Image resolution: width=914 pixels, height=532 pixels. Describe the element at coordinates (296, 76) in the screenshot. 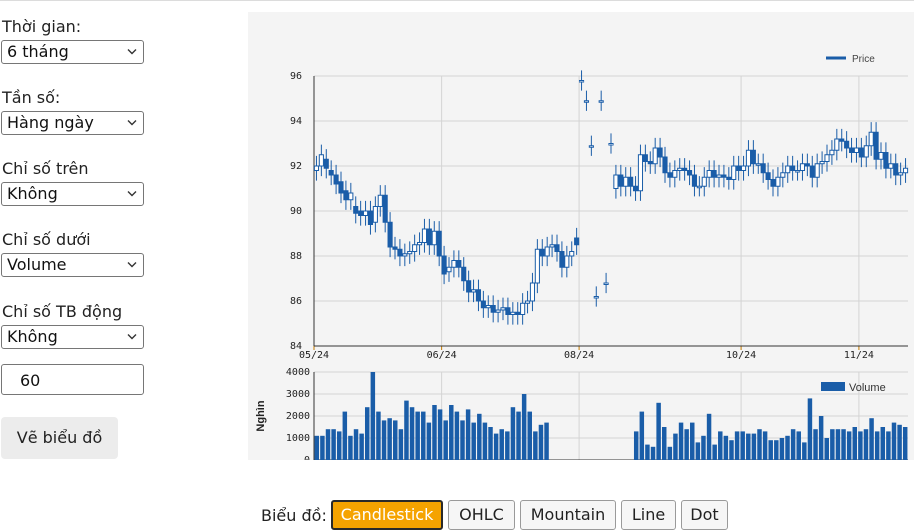

I see `price-ytick-label: 96` at that location.